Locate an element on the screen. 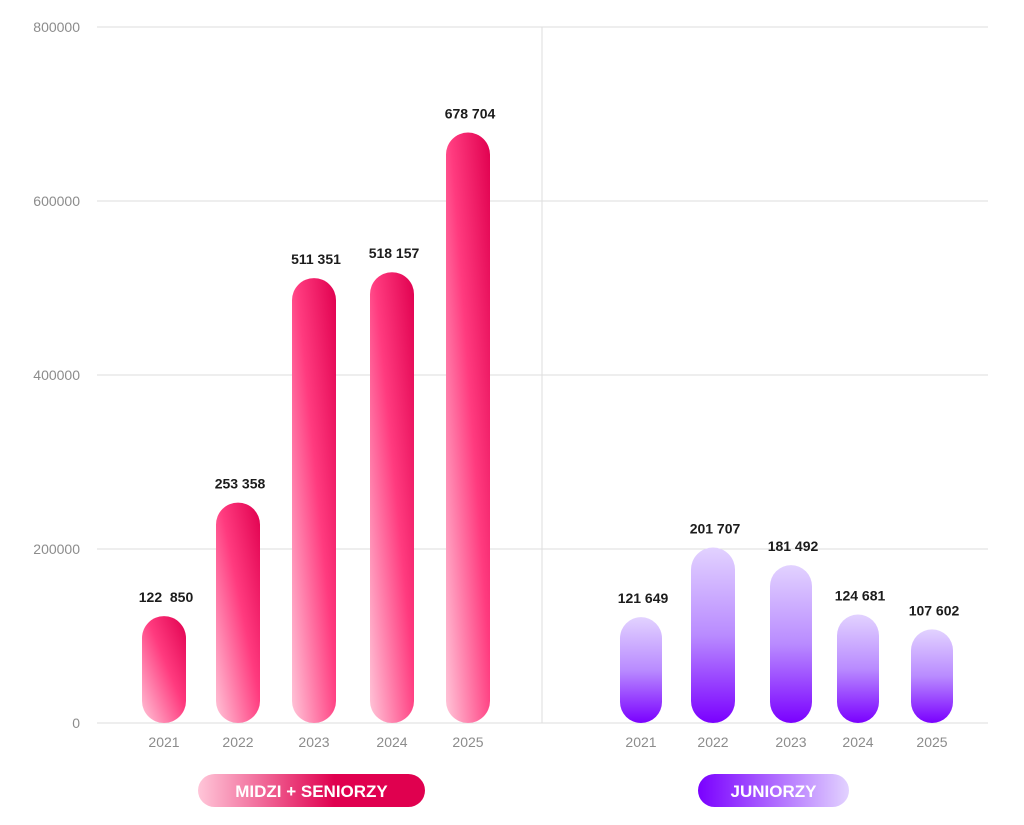  juniorzy-group-pill is located at coordinates (773, 790).